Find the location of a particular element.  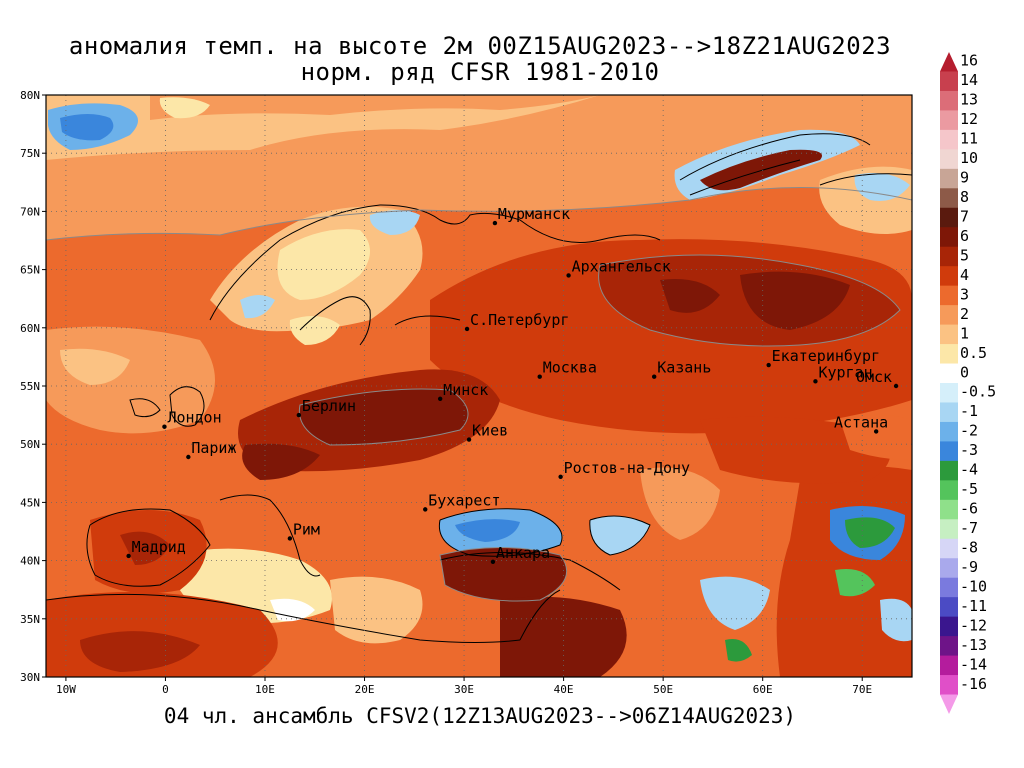

lat-label: 40N is located at coordinates (30, 561).